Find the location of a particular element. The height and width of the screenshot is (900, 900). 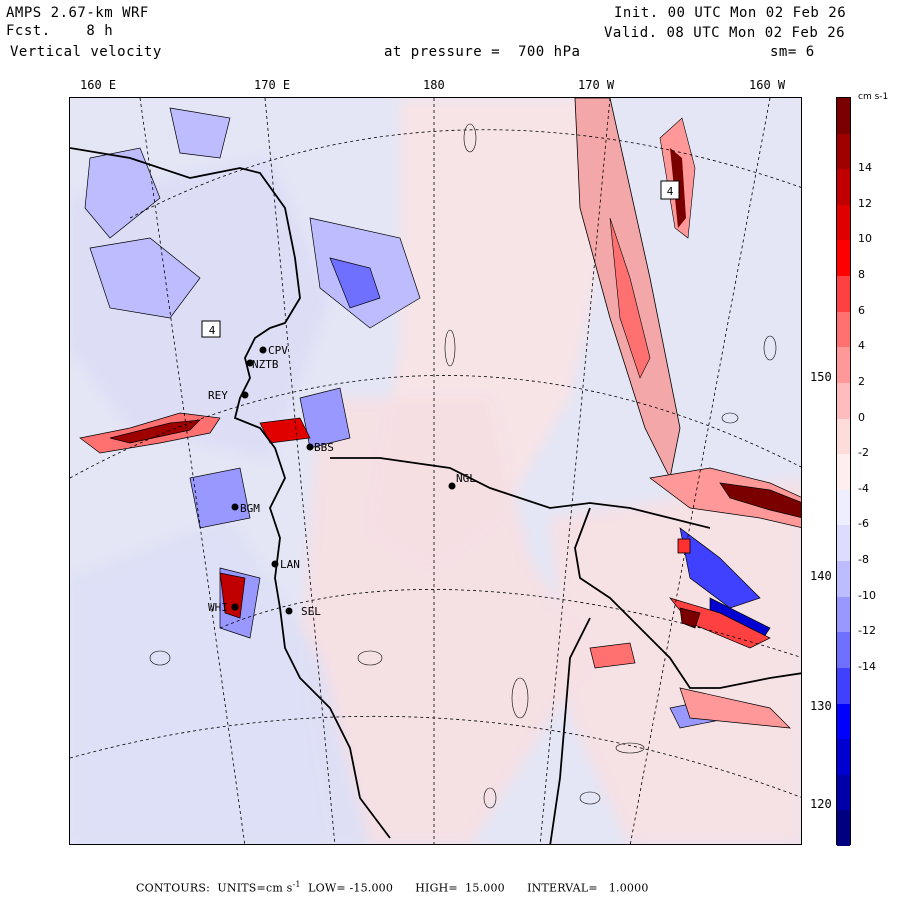

colorbar-tick-label: 0 is located at coordinates (861, 417).